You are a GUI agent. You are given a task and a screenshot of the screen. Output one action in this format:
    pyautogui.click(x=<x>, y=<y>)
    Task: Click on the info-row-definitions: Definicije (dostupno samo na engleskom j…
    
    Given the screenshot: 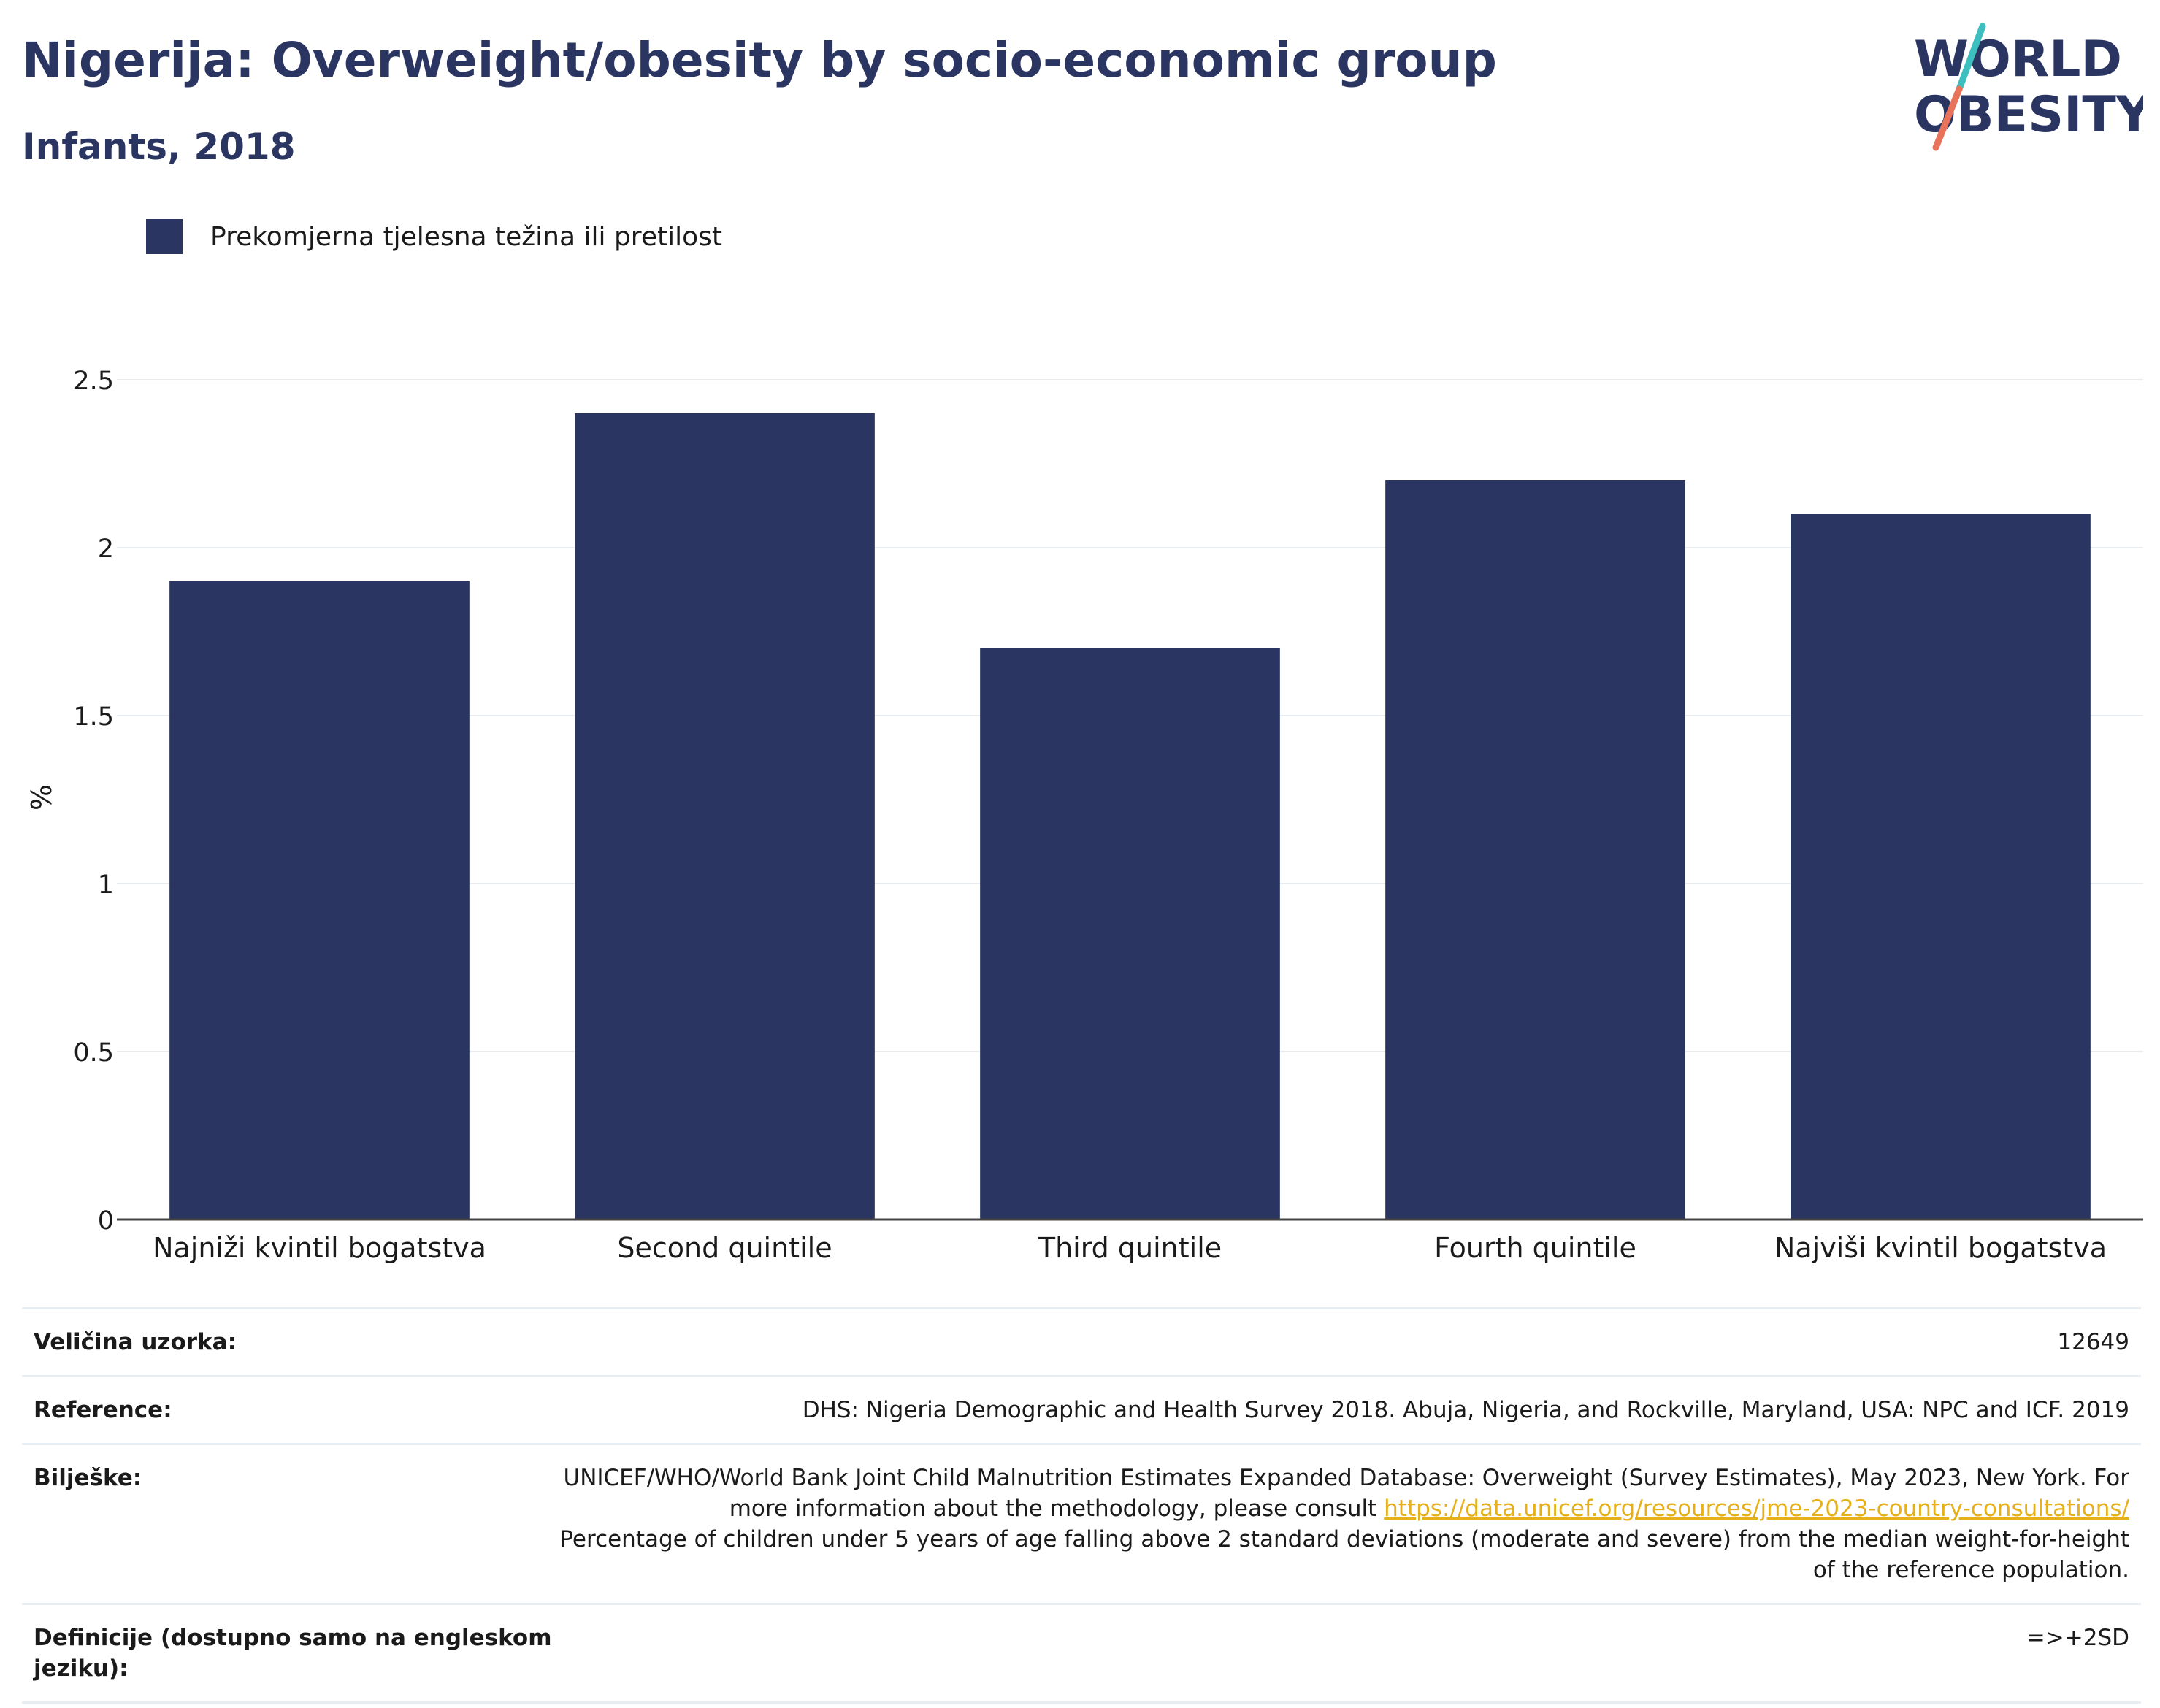 What is the action you would take?
    pyautogui.click(x=1081, y=1653)
    